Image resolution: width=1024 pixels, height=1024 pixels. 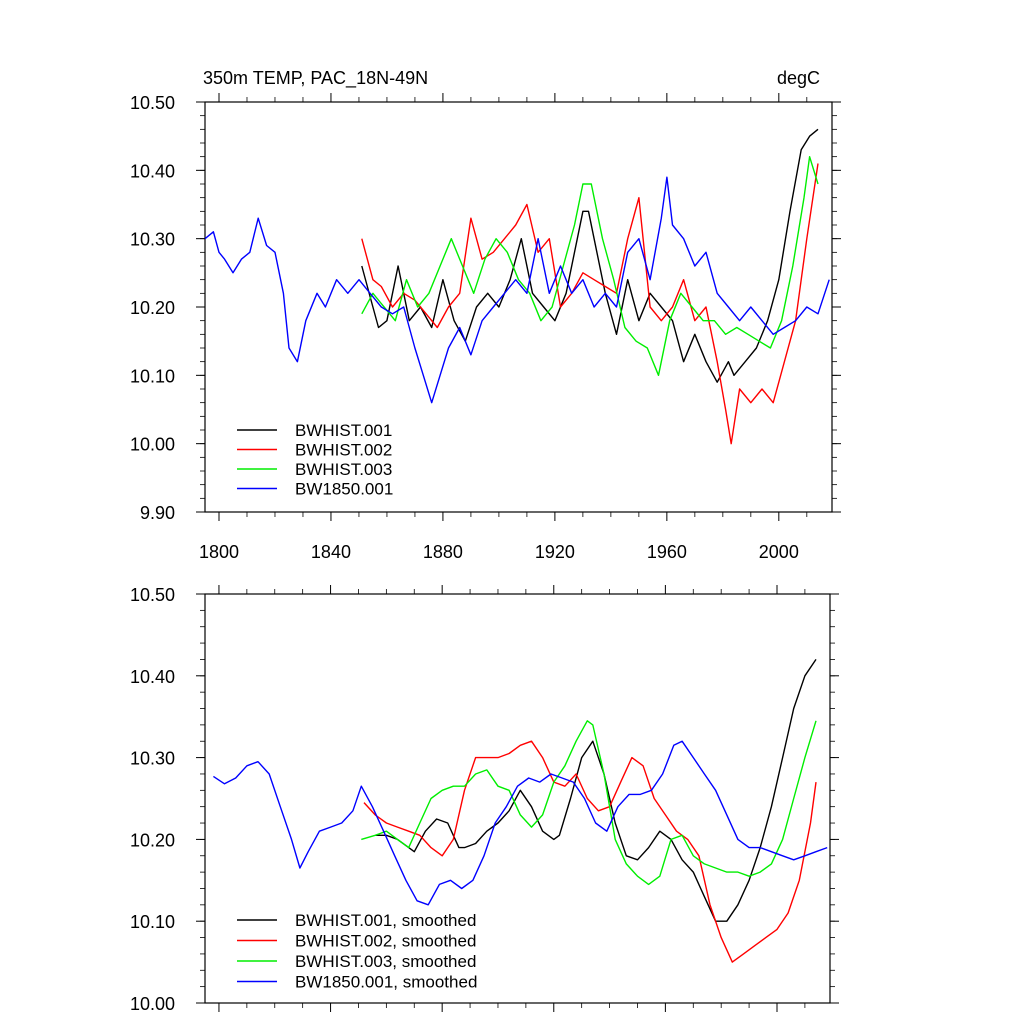 I want to click on series-line-bwhist-003-smoothed, so click(x=589, y=803).